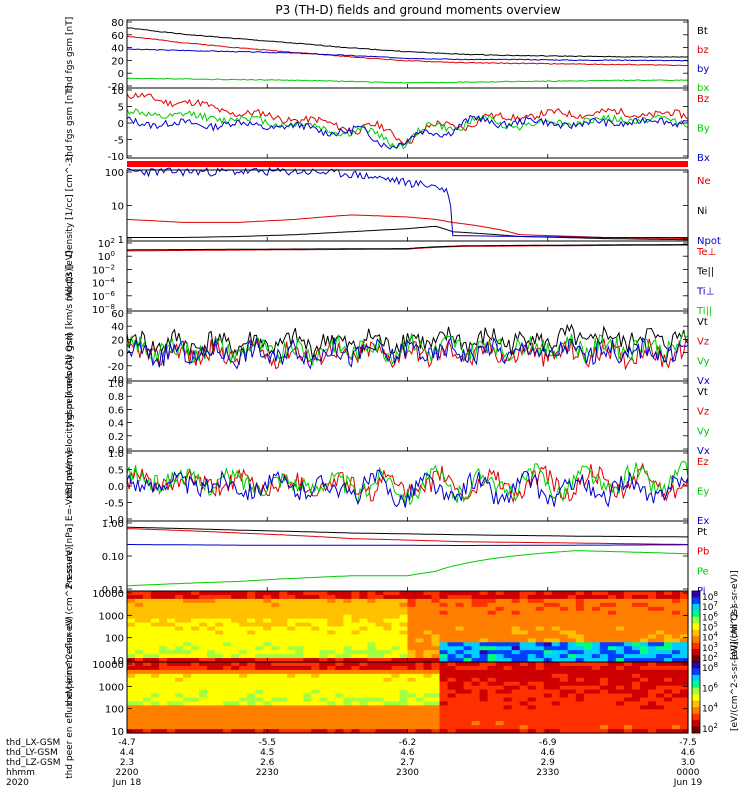 This screenshot has width=750, height=800. What do you see at coordinates (696, 697) in the screenshot?
I see `colorbar-frame` at bounding box center [696, 697].